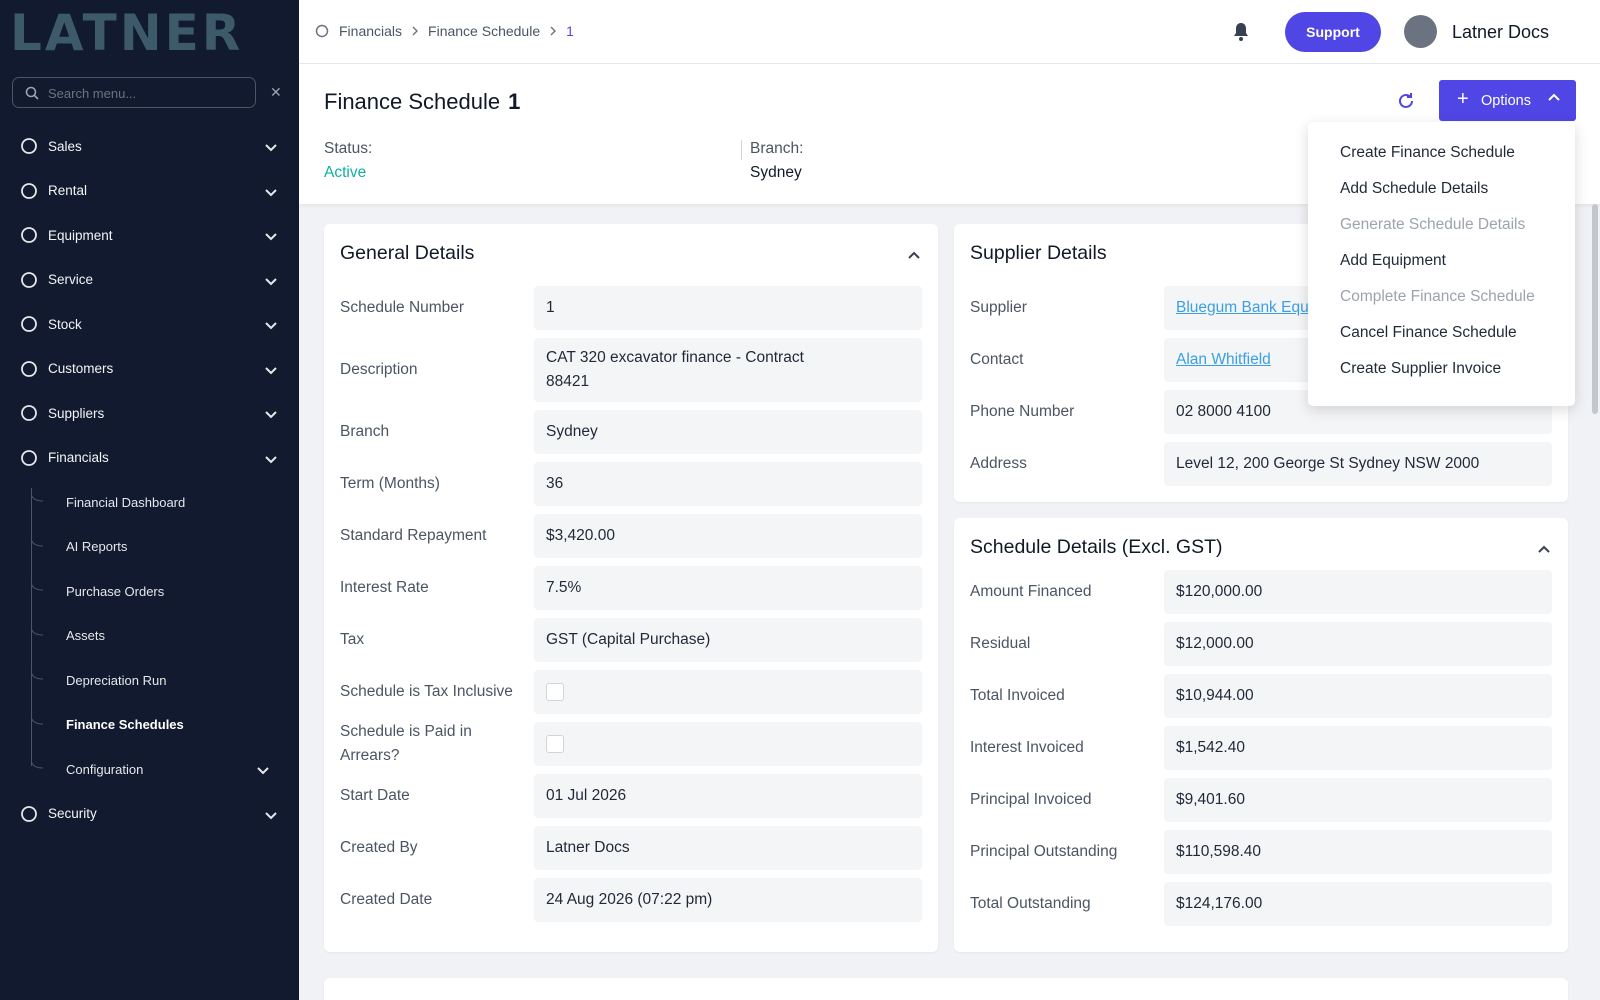 This screenshot has height=1000, width=1600. Describe the element at coordinates (1437, 296) in the screenshot. I see `menu-item: Complete Finance Schedule` at that location.